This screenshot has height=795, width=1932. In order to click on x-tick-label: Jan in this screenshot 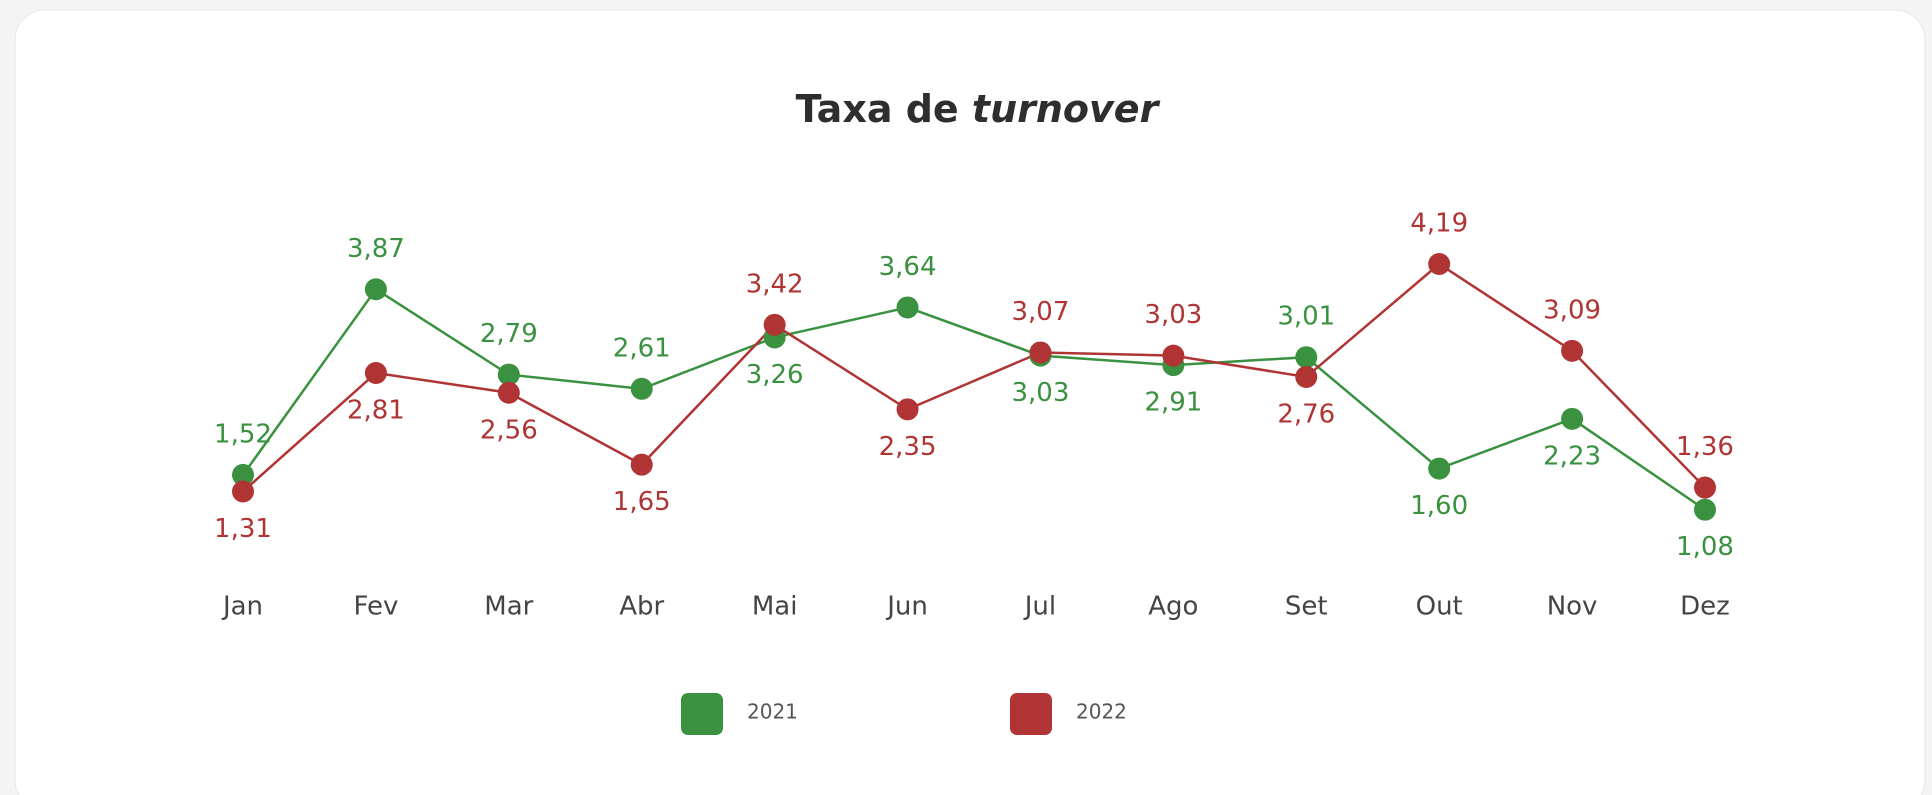, I will do `click(242, 607)`.